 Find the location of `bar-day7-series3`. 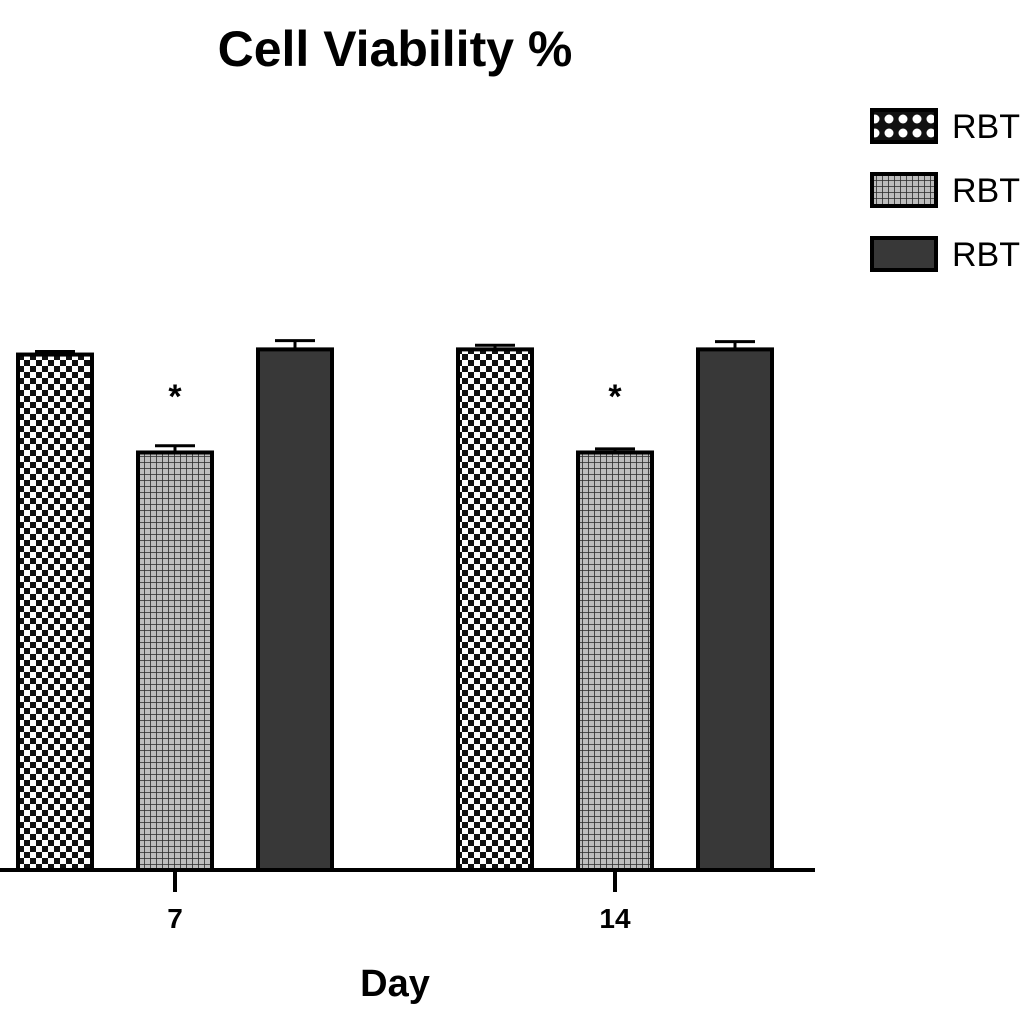

bar-day7-series3 is located at coordinates (295, 609).